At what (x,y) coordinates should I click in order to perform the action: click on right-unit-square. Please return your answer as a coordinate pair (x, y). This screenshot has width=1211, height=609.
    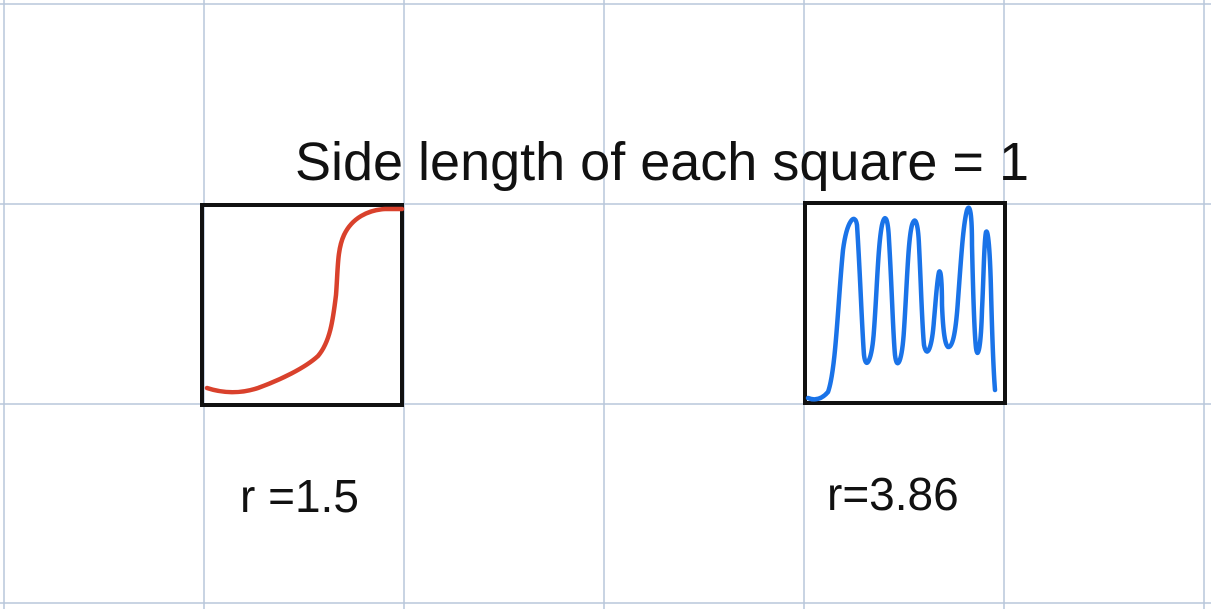
    Looking at the image, I should click on (905, 303).